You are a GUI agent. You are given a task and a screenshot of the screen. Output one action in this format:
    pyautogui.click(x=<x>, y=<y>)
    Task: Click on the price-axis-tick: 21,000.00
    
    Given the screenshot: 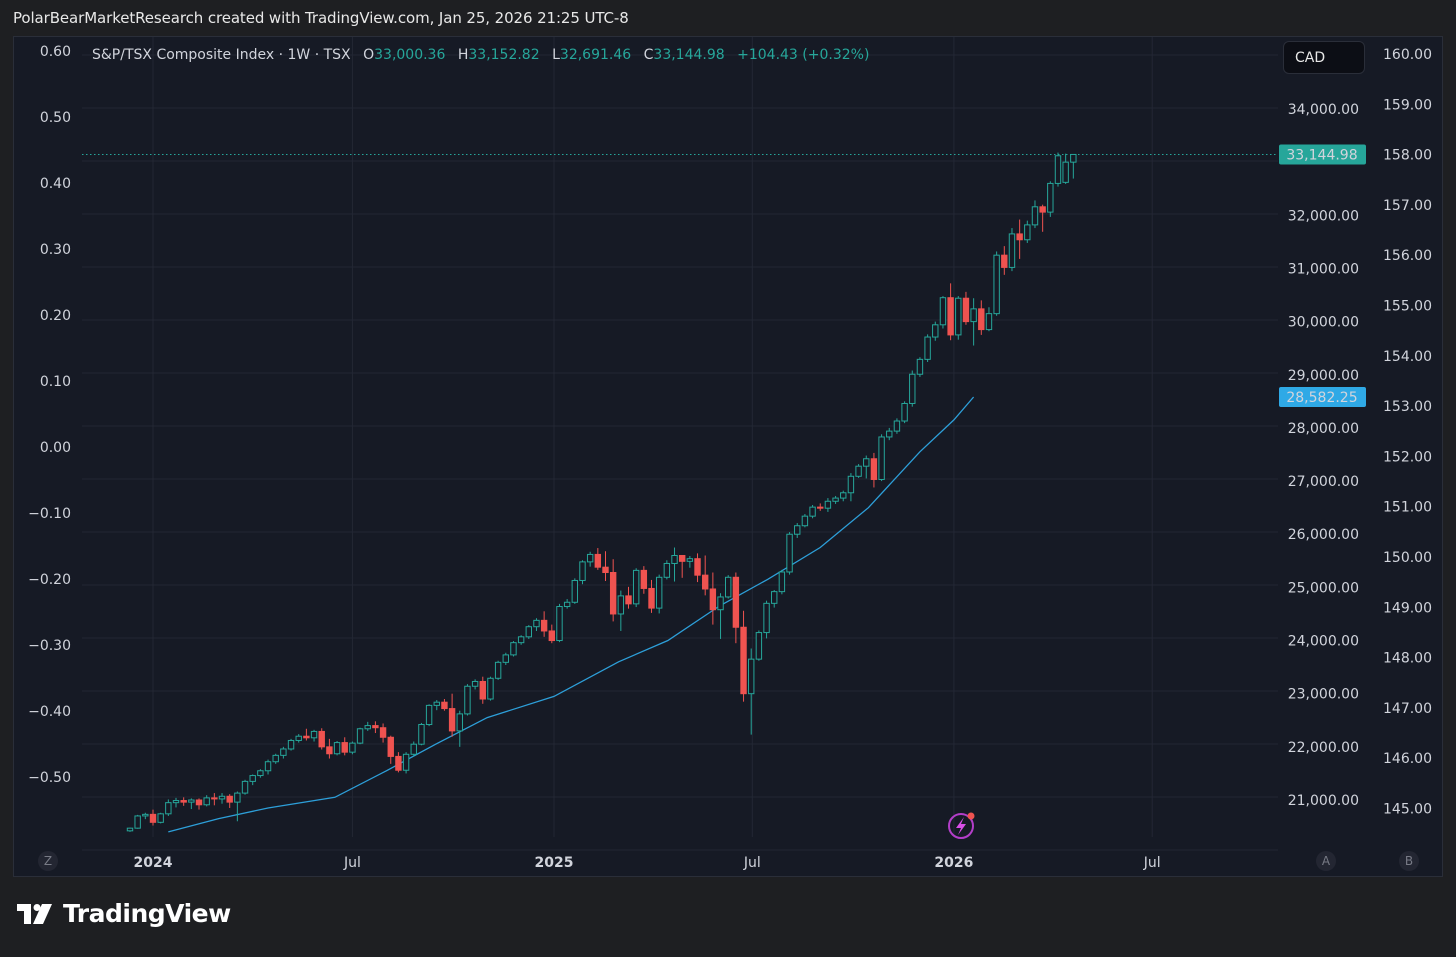 What is the action you would take?
    pyautogui.click(x=1323, y=801)
    